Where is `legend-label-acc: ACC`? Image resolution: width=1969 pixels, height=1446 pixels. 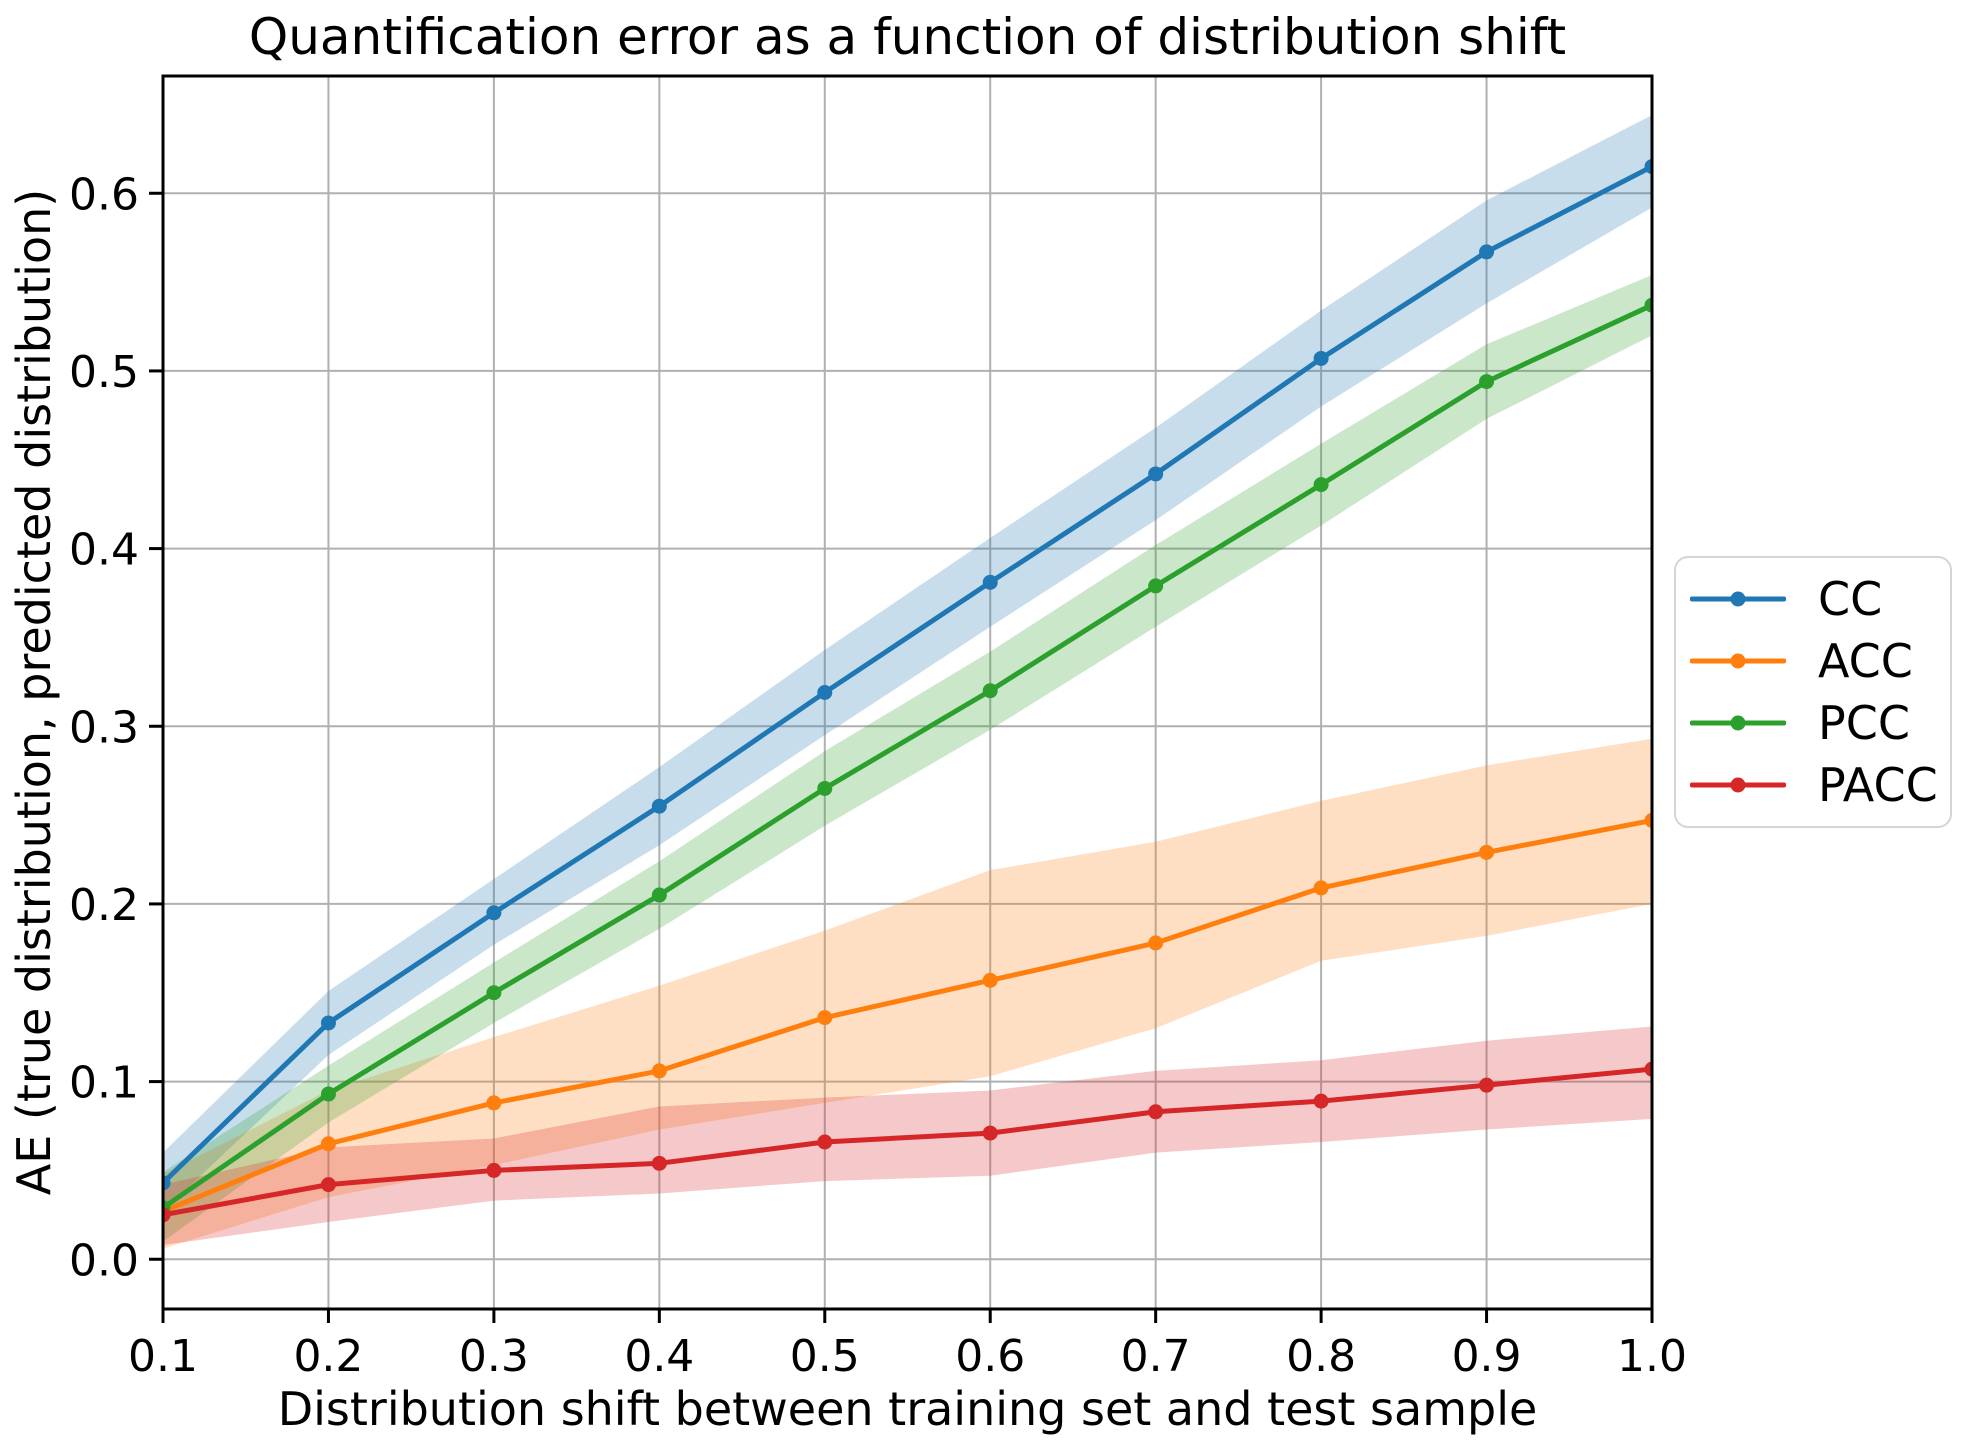 legend-label-acc: ACC is located at coordinates (1865, 661).